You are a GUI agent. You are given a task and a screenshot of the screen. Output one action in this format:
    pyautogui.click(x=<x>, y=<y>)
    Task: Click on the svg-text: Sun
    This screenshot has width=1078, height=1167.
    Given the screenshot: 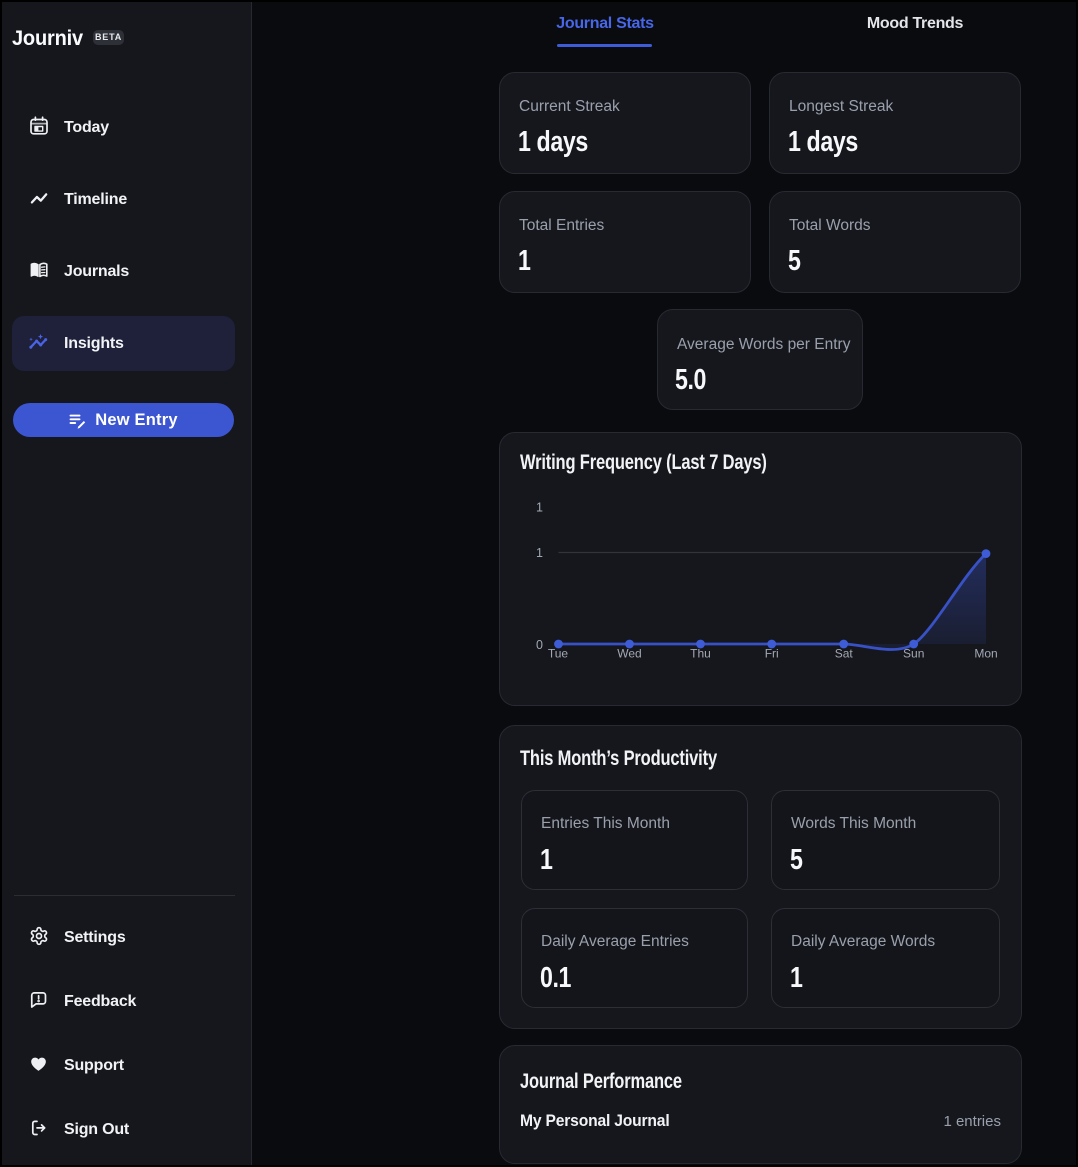 What is the action you would take?
    pyautogui.click(x=913, y=654)
    